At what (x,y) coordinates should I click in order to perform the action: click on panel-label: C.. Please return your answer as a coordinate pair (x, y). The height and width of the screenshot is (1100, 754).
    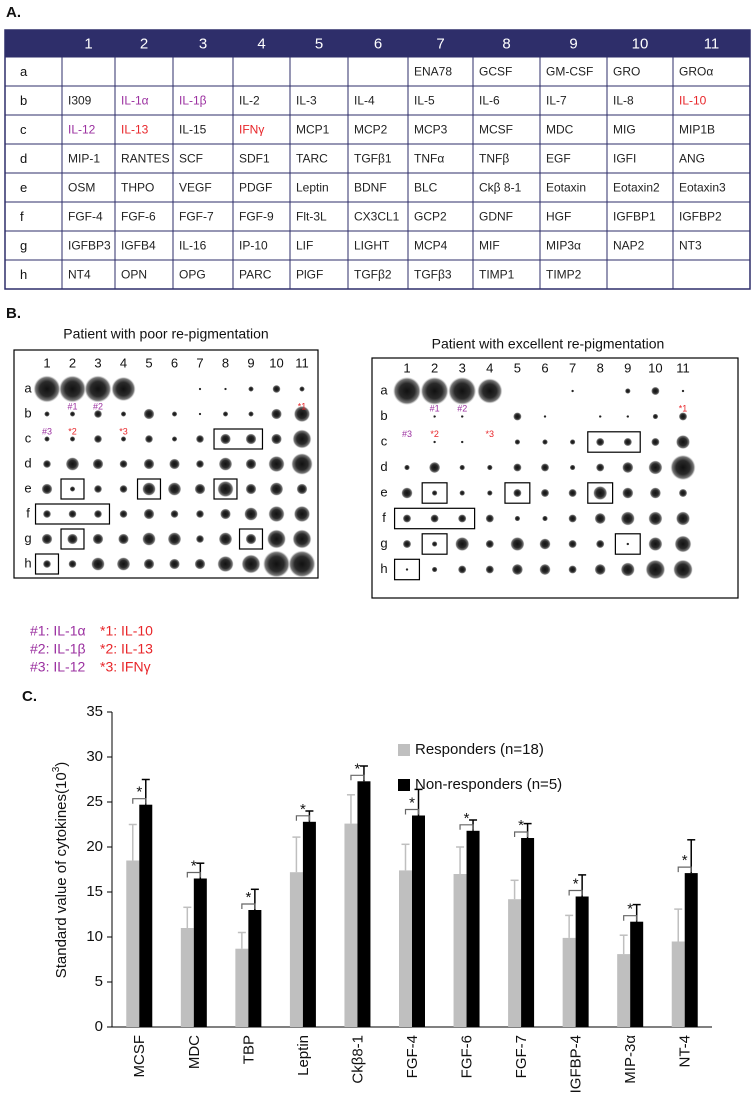
    Looking at the image, I should click on (29, 696).